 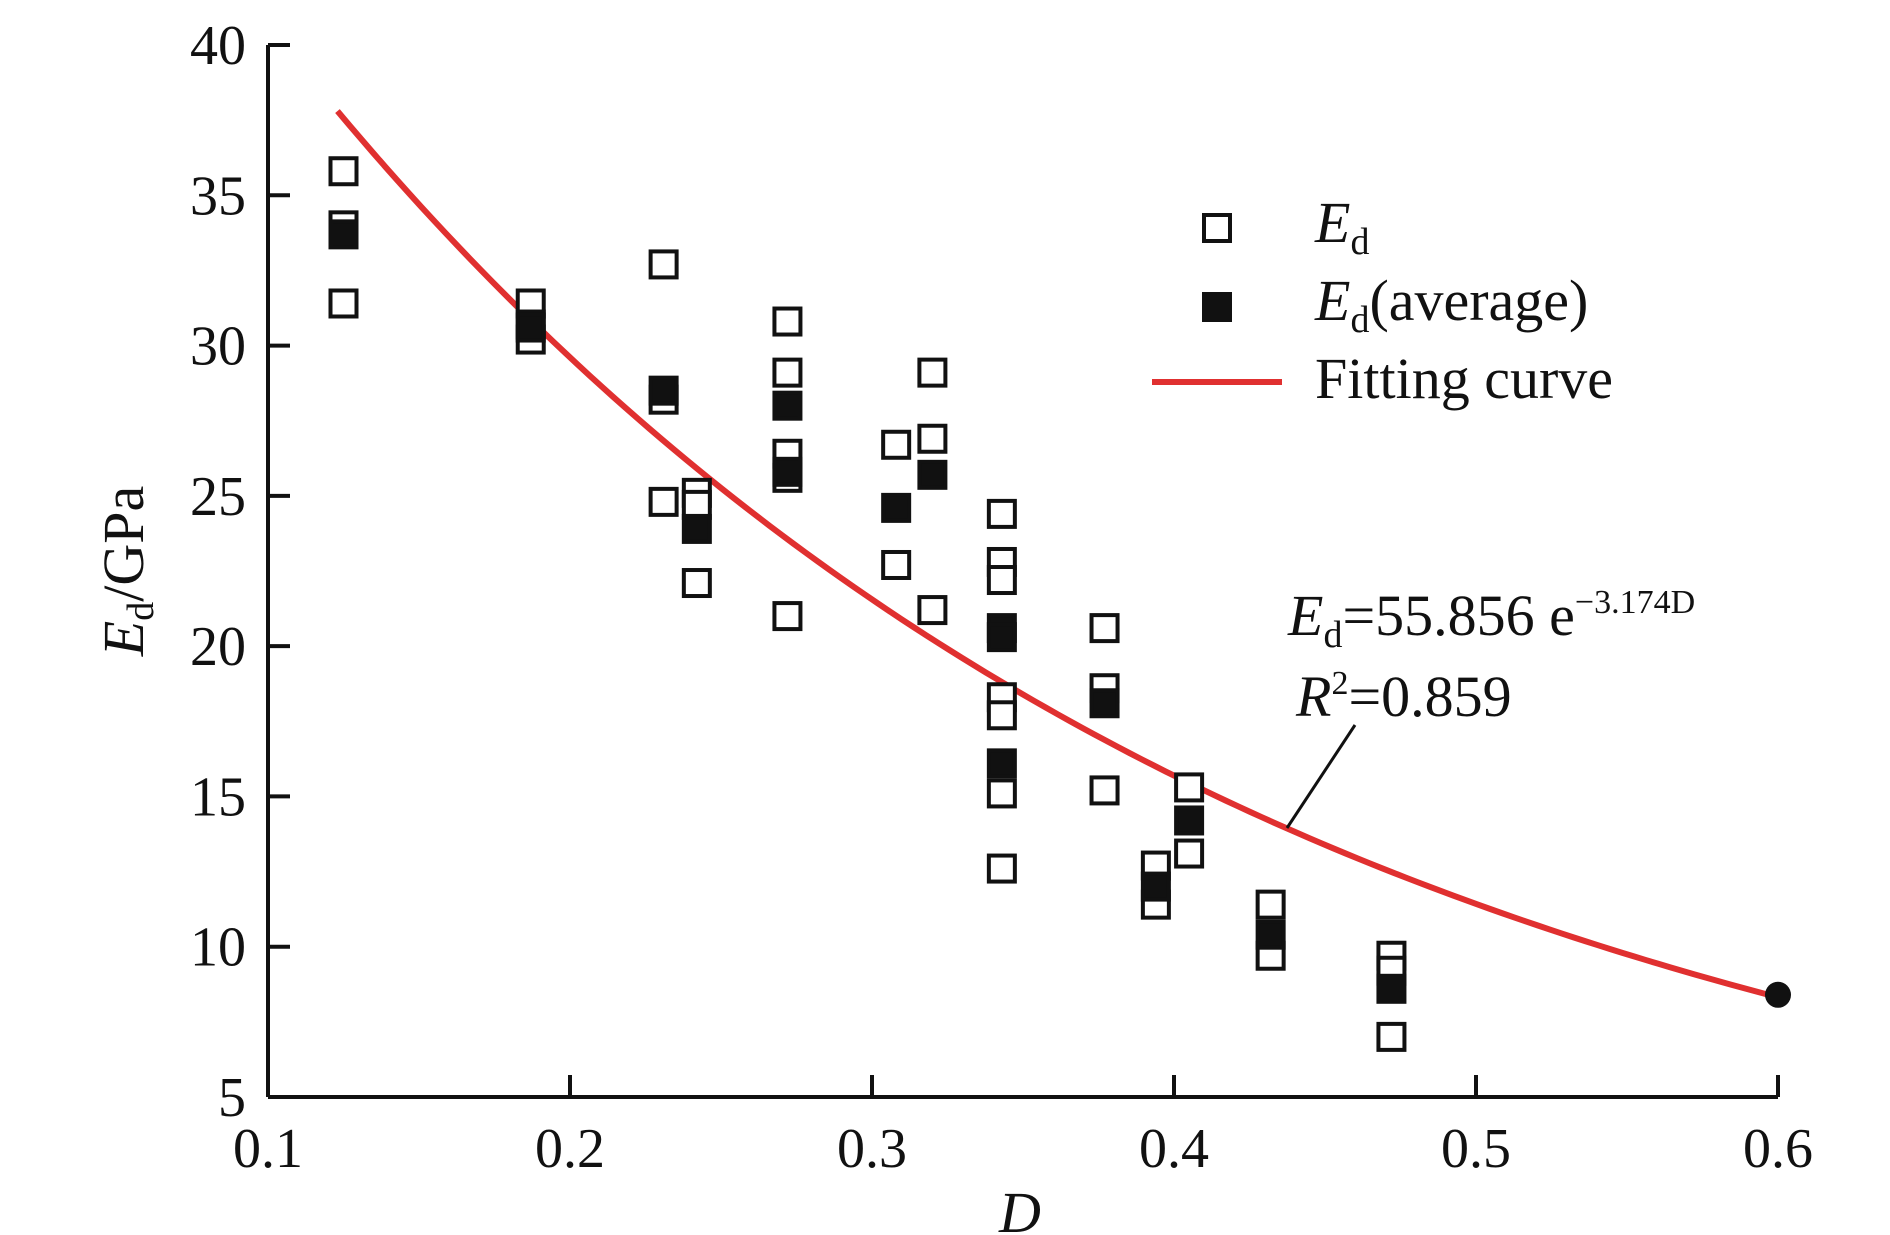 I want to click on legend-label-ed: Ed, so click(x=1341, y=226).